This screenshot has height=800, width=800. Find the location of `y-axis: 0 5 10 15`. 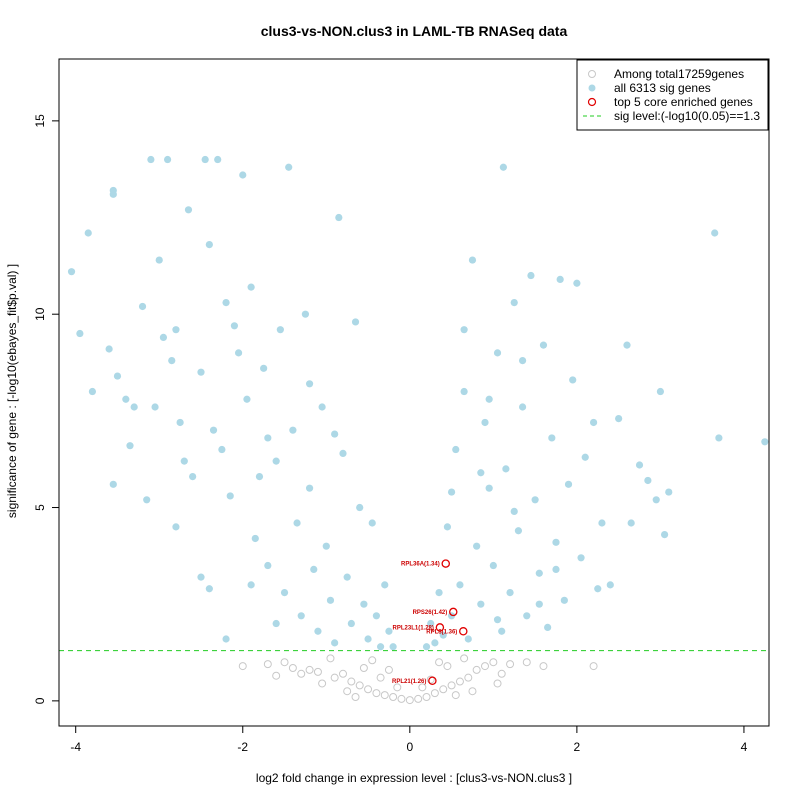

y-axis: 0 5 10 15 is located at coordinates (46, 409).